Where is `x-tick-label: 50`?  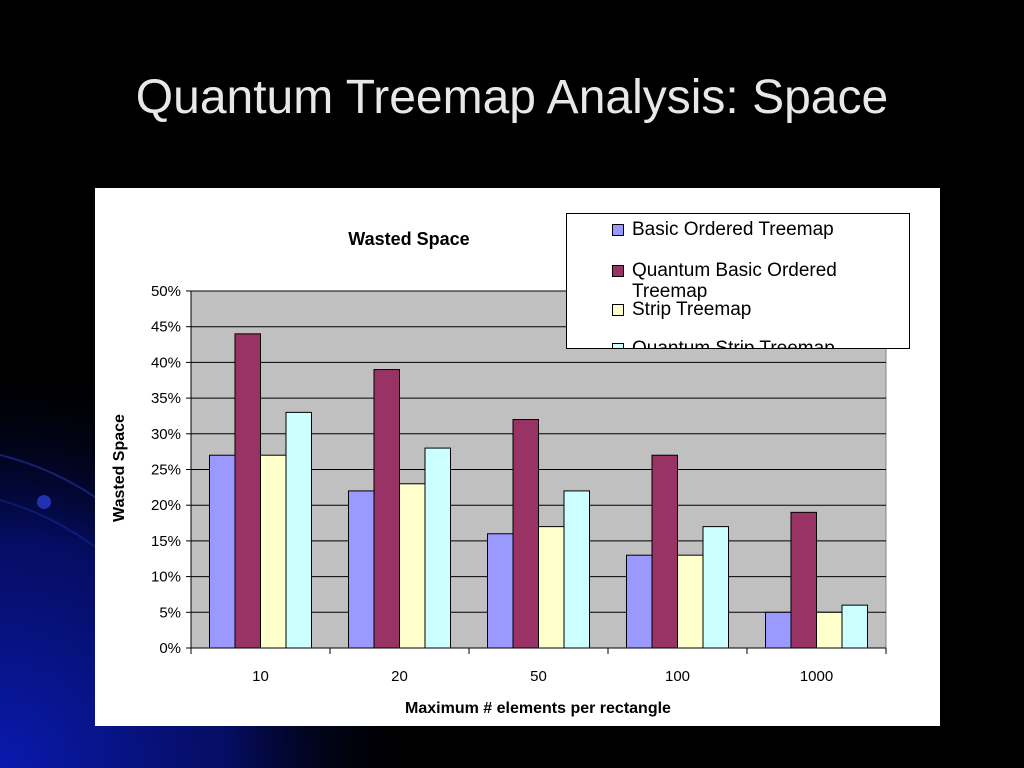 x-tick-label: 50 is located at coordinates (538, 676).